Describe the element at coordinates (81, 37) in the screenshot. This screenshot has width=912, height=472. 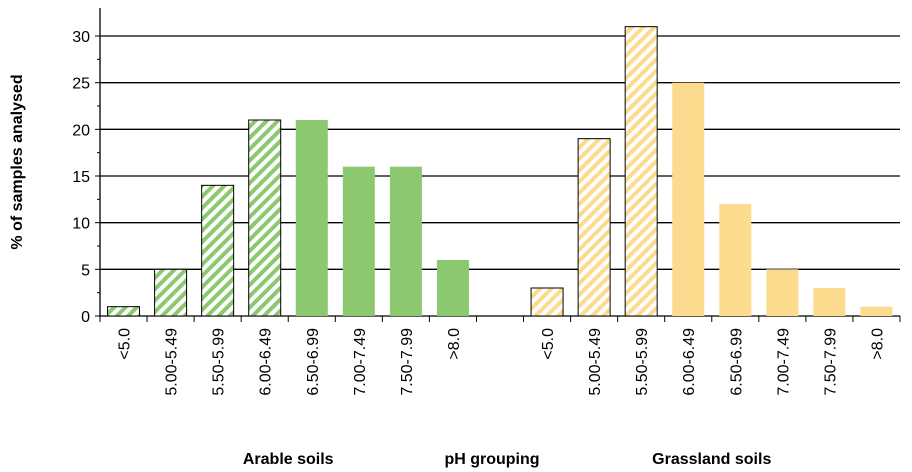
I see `y-tick-label: 30` at that location.